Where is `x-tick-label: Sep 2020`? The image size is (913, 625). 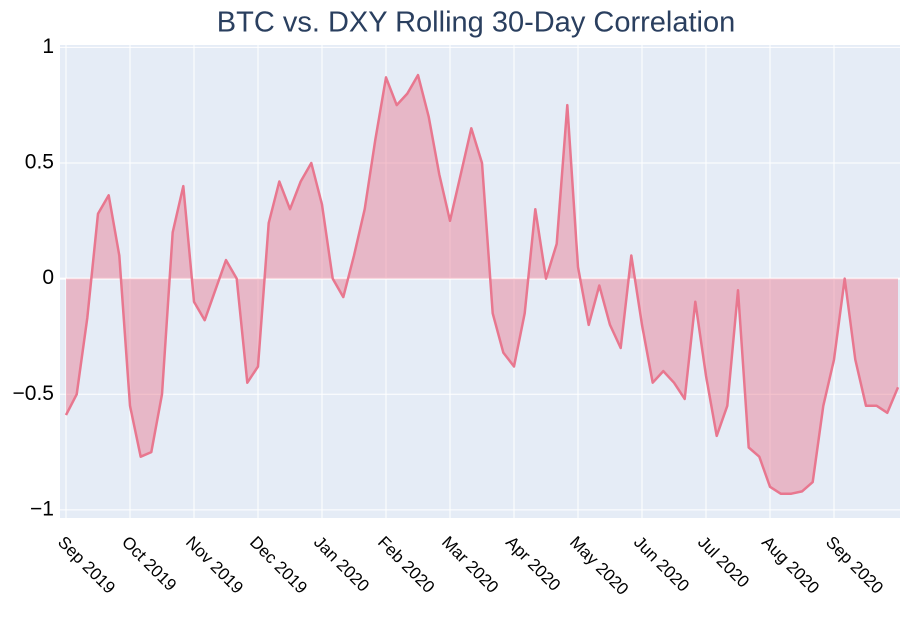 x-tick-label: Sep 2020 is located at coordinates (854, 565).